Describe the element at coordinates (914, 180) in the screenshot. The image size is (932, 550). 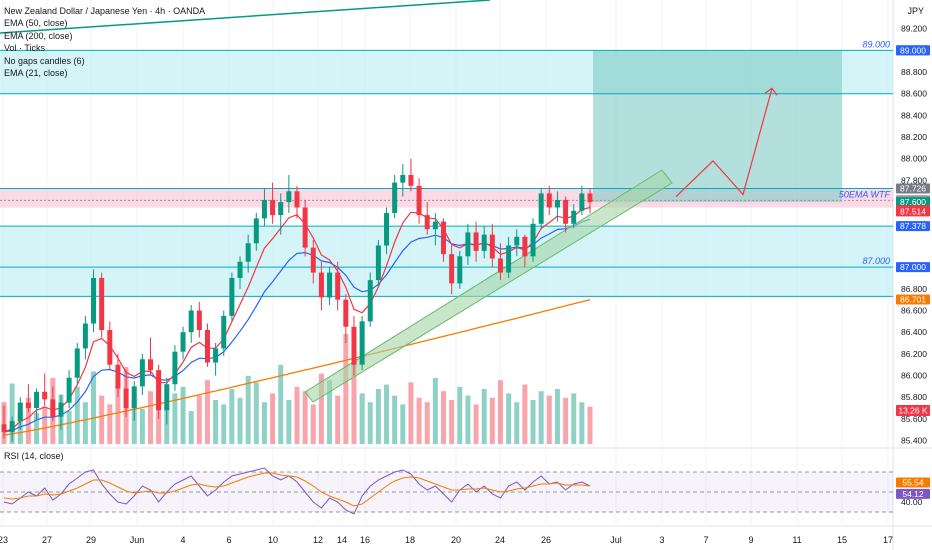
I see `price-tick-label: 87.800` at that location.